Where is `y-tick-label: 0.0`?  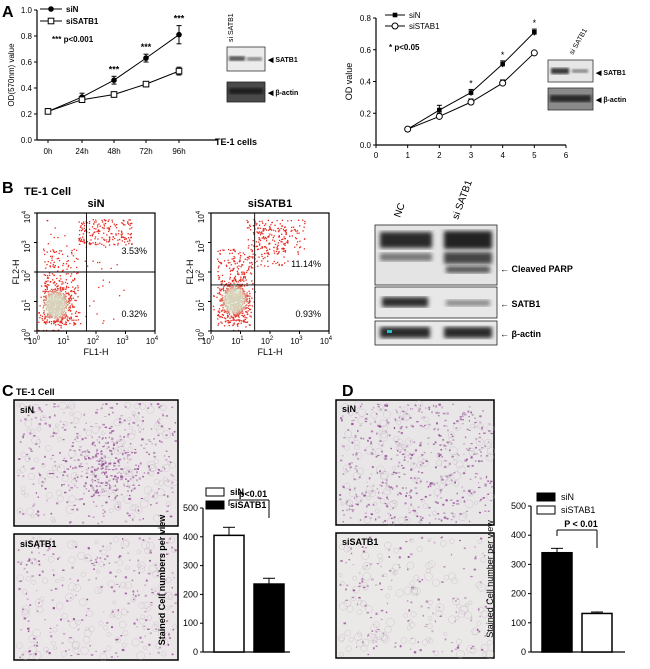 y-tick-label: 0.0 is located at coordinates (366, 145).